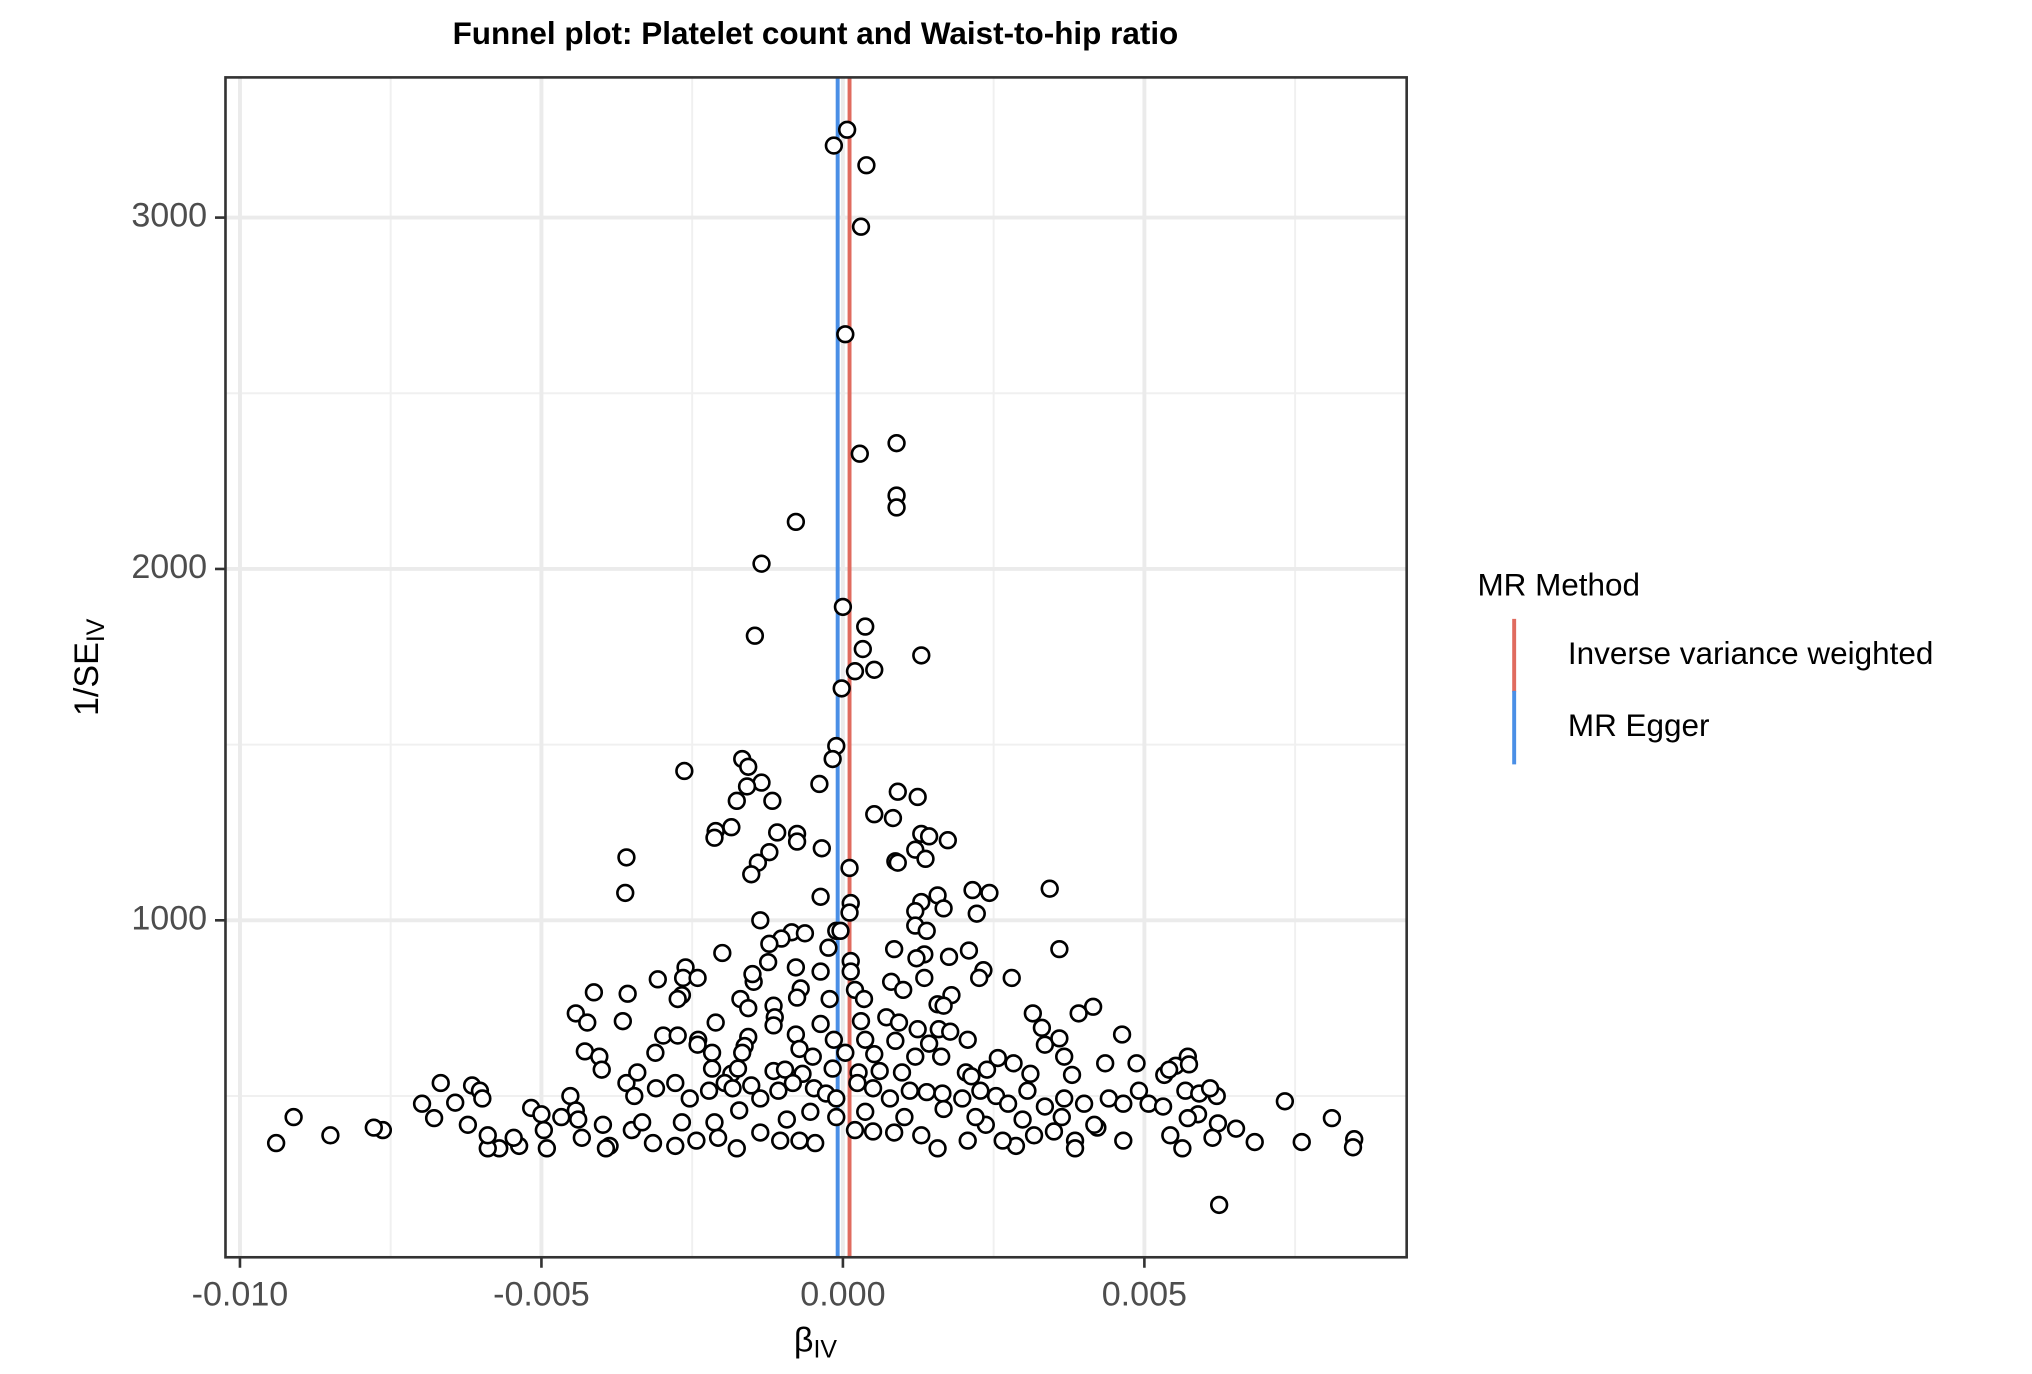  What do you see at coordinates (804, 1340) in the screenshot?
I see `x-axis-label-main: β` at bounding box center [804, 1340].